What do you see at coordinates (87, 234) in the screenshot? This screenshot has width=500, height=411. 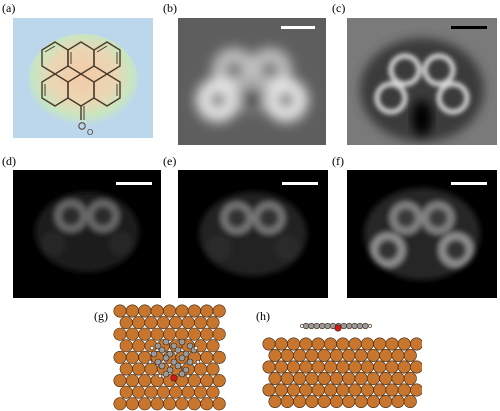 I see `panel-d-sim` at bounding box center [87, 234].